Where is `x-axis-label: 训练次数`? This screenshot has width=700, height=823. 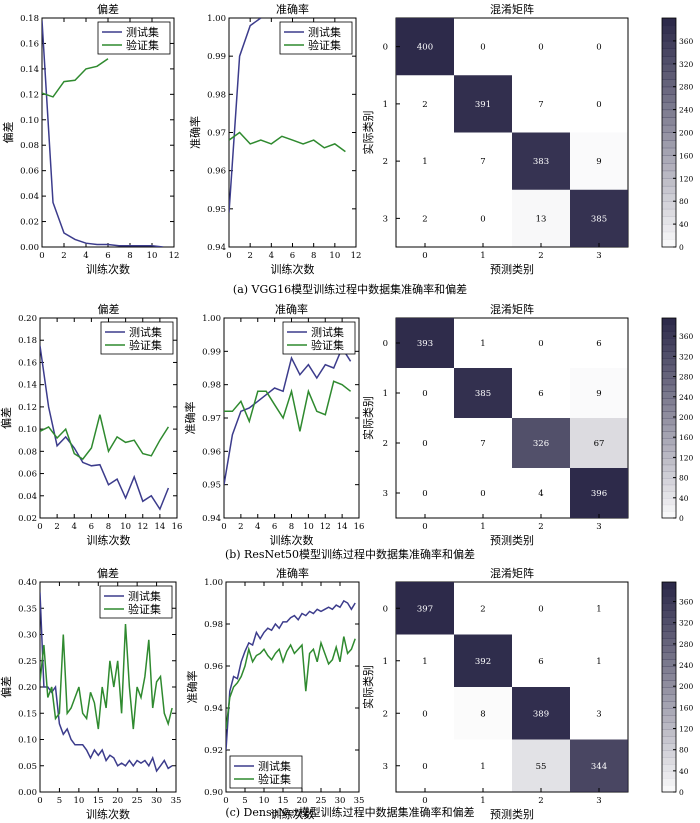 x-axis-label: 训练次数 is located at coordinates (293, 269).